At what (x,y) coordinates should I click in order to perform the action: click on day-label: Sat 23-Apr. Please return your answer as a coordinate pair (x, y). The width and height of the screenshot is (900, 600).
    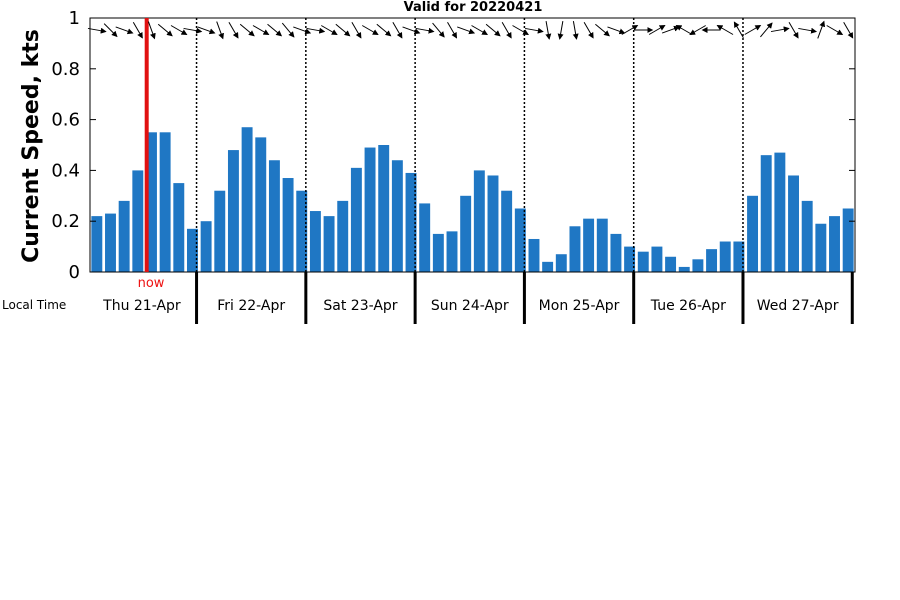
    Looking at the image, I should click on (360, 306).